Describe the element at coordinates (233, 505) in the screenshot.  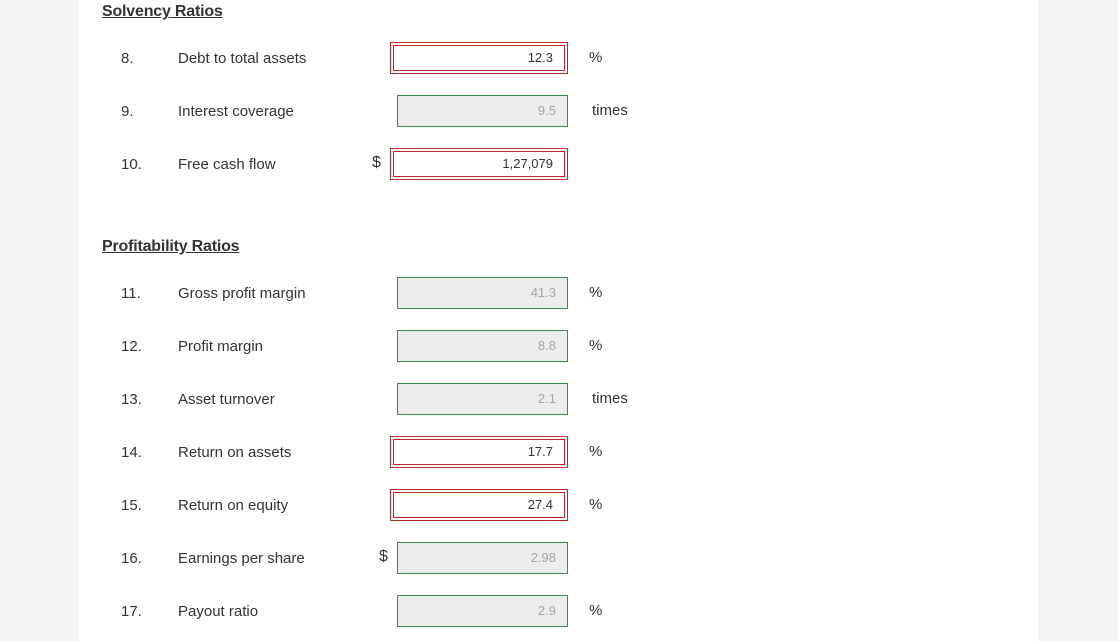
I see `row-label: Return on equity` at that location.